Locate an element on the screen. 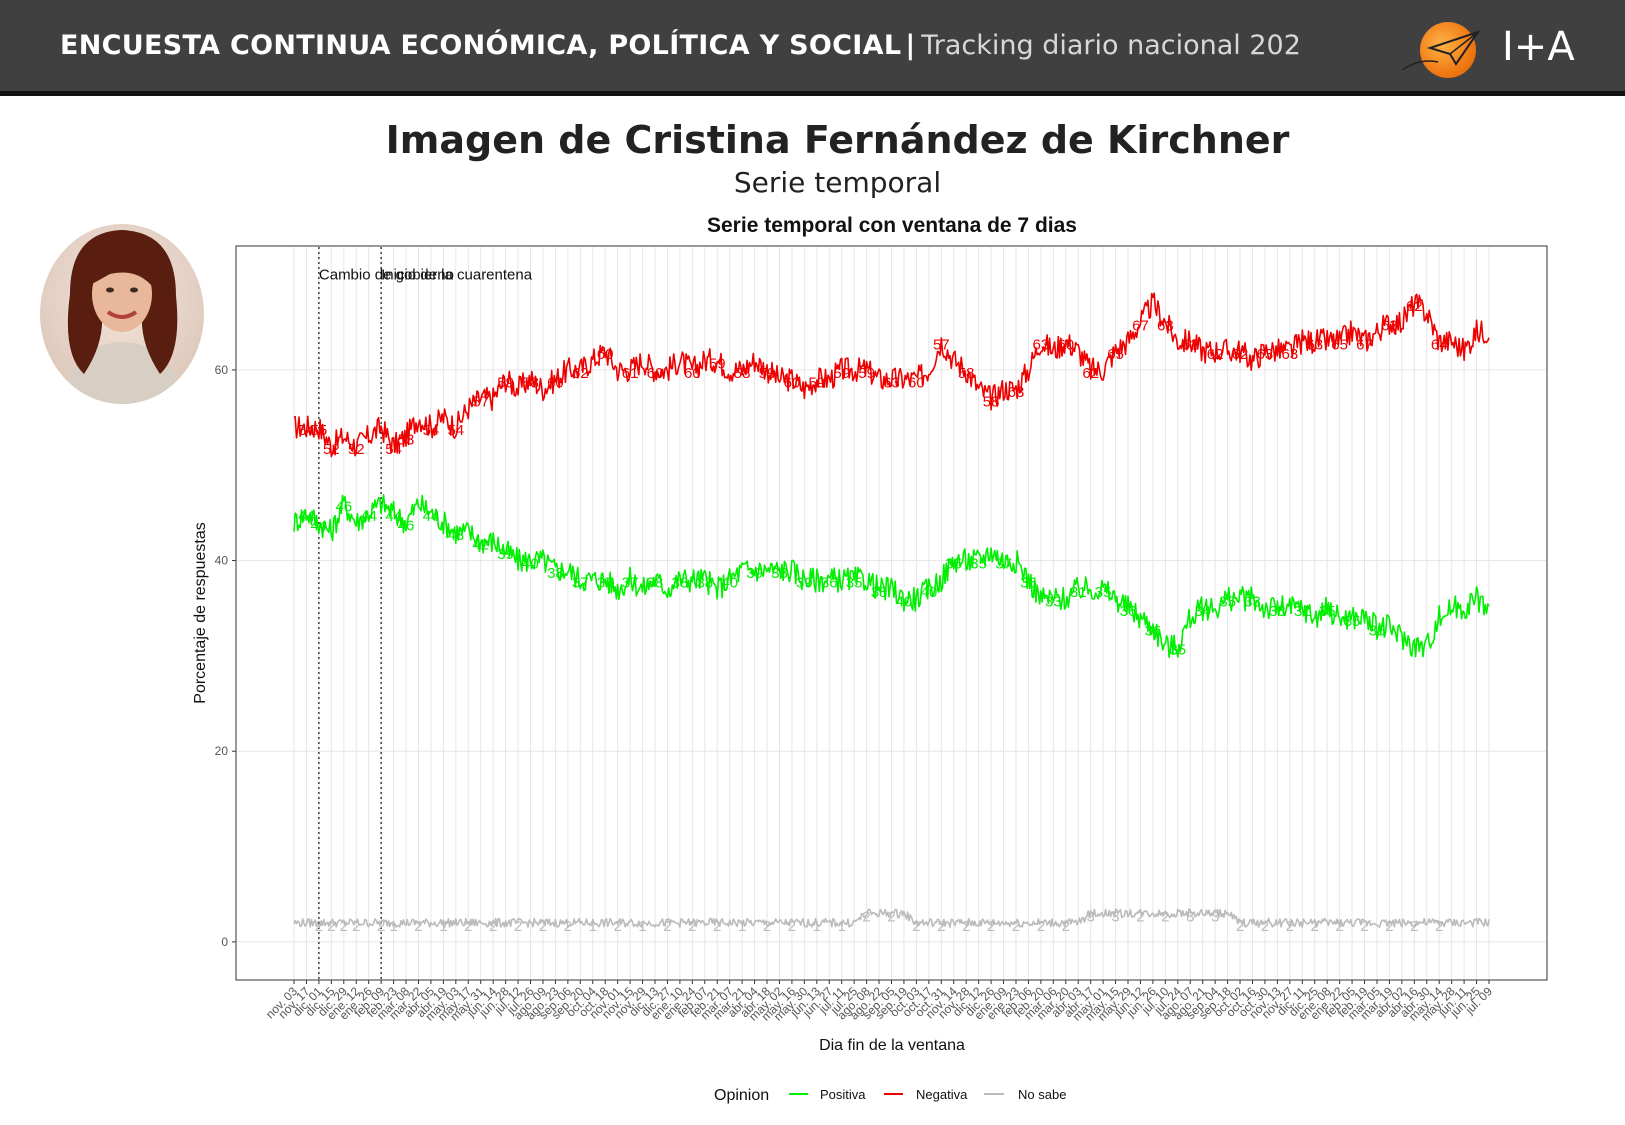 This screenshot has height=1125, width=1625. page-title: Imagen de Cristina Fernández de Kirchner is located at coordinates (837, 140).